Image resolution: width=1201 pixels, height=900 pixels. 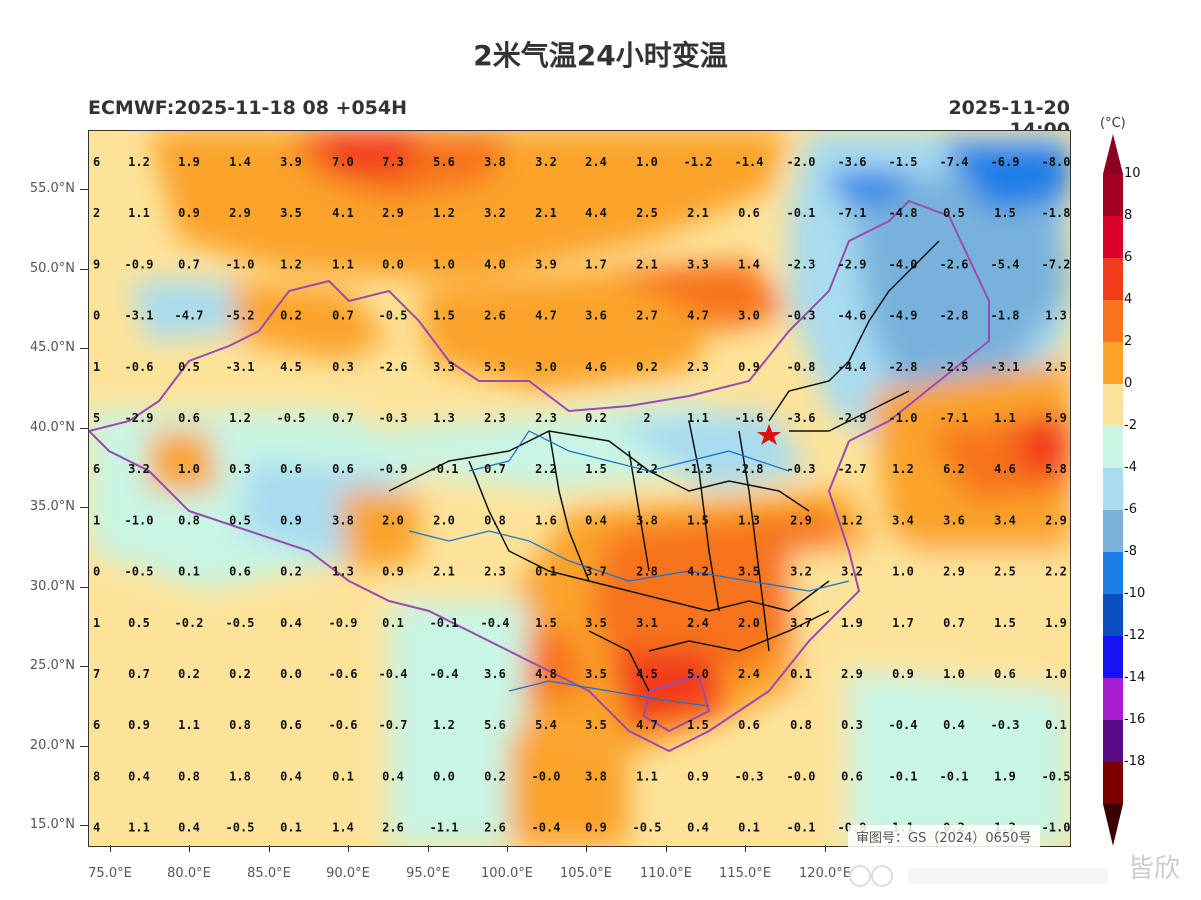 What do you see at coordinates (291, 776) in the screenshot?
I see `grid-value: 0.4` at bounding box center [291, 776].